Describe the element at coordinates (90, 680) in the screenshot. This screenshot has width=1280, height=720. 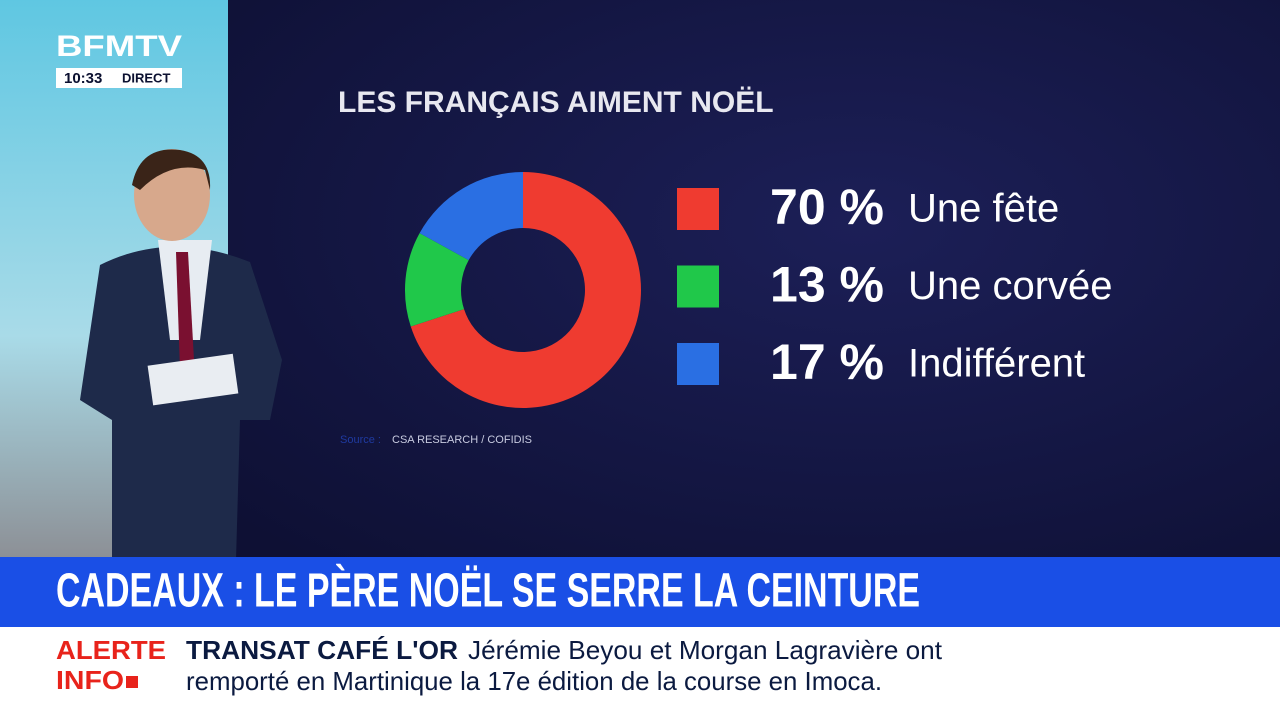
I see `ticker-label: INFO` at that location.